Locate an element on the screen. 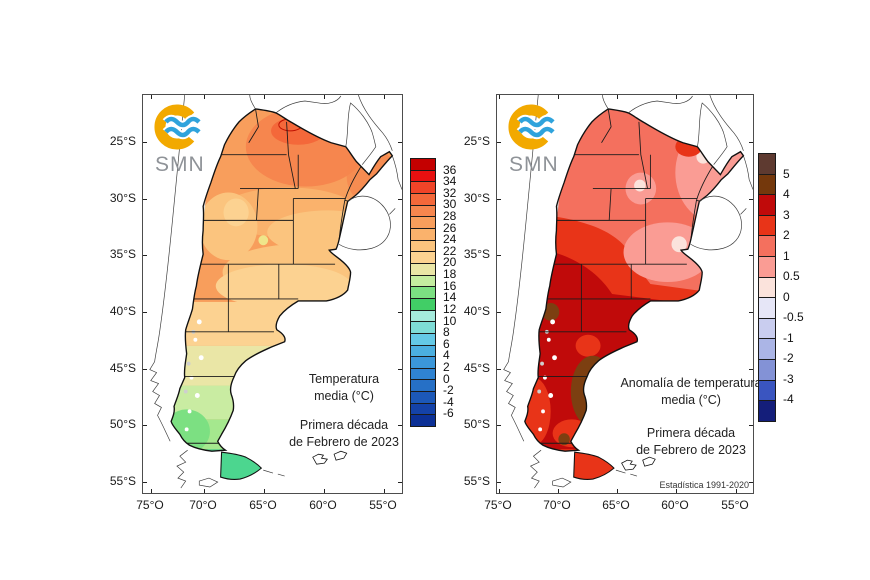 This screenshot has height=580, width=870. anomaly-colorbar-labels: 5 4 3 2 1 0.5 0 -0.5 -1 -2 -3 -4 is located at coordinates (798, 287).